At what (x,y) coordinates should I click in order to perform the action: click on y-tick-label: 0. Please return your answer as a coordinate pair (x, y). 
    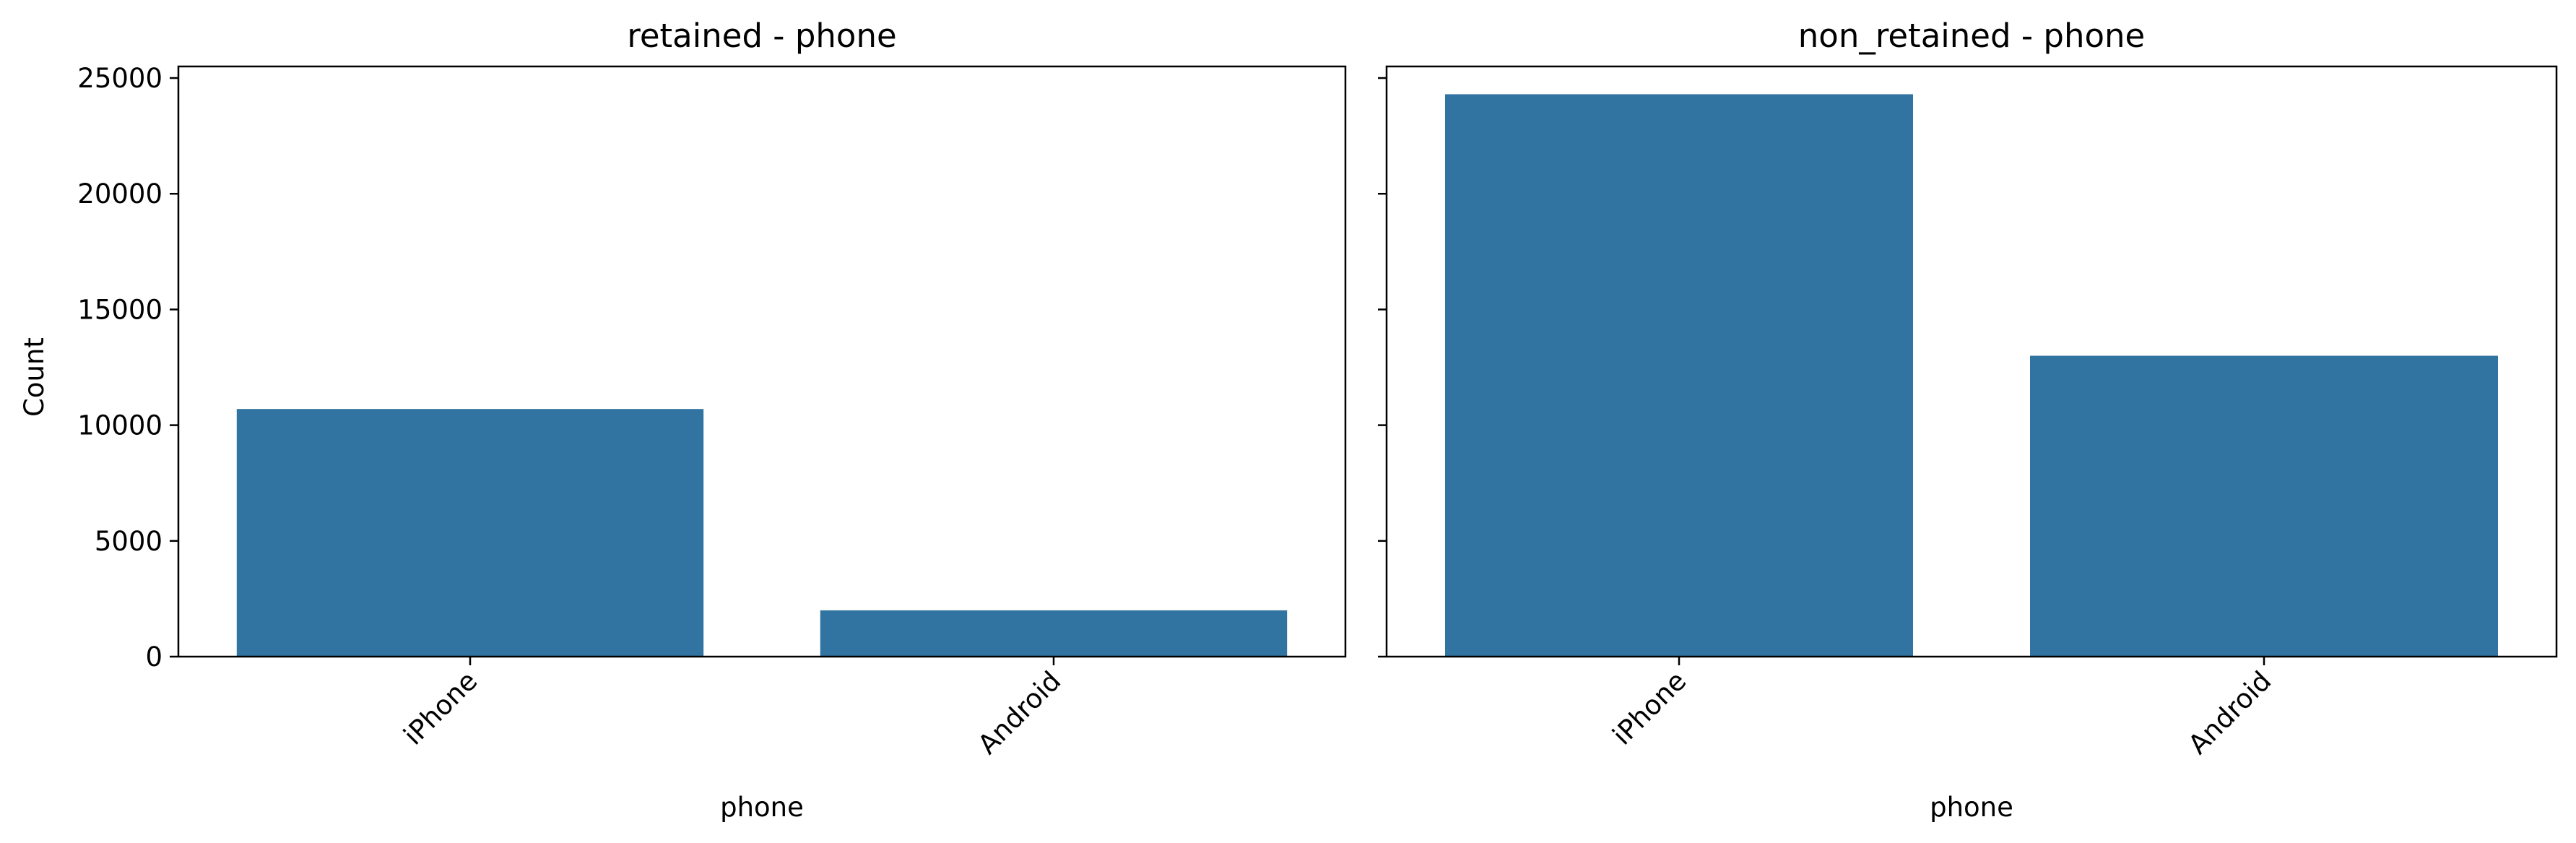
    Looking at the image, I should click on (153, 657).